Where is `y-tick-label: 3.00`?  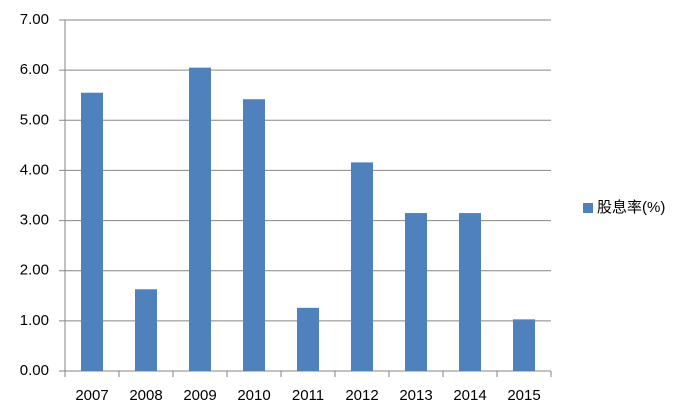
y-tick-label: 3.00 is located at coordinates (34, 220).